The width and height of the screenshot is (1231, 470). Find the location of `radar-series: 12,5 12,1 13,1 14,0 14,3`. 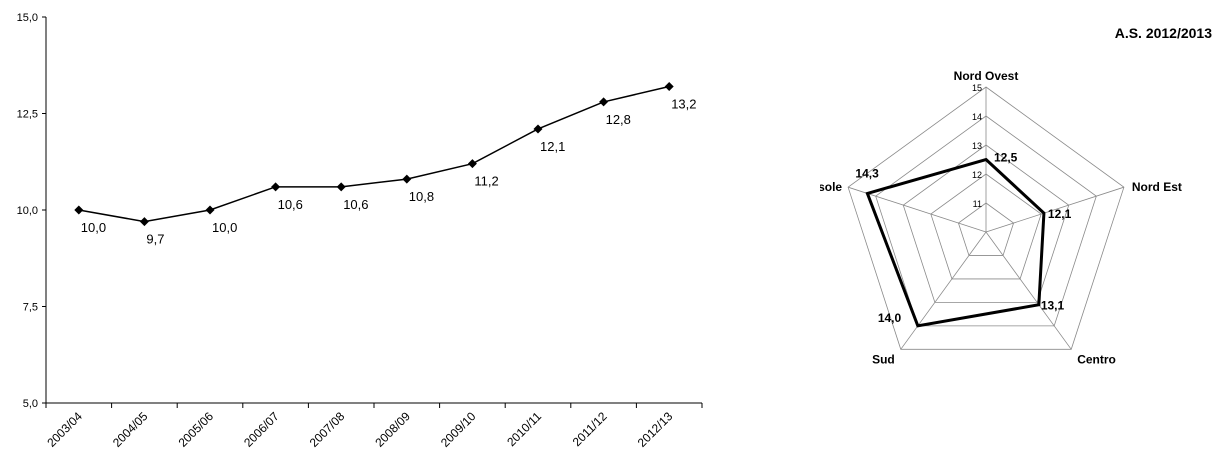

radar-series: 12,5 12,1 13,1 14,0 14,3 is located at coordinates (963, 239).